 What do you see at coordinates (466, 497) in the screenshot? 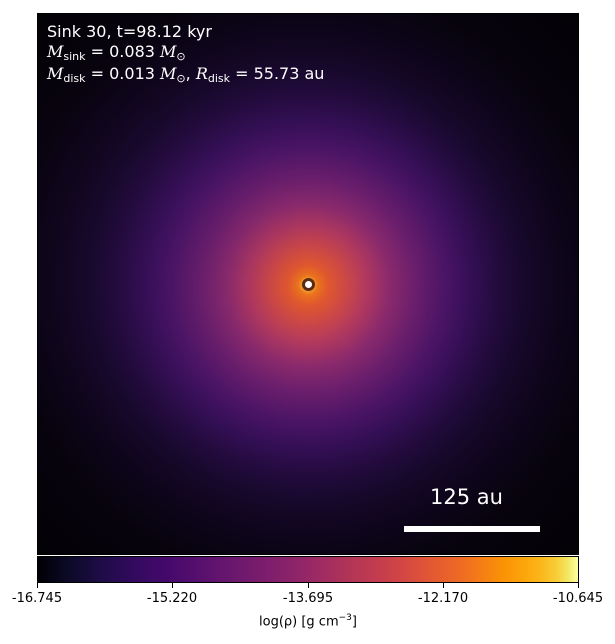
I see `scale-bar-label: 125 au` at bounding box center [466, 497].